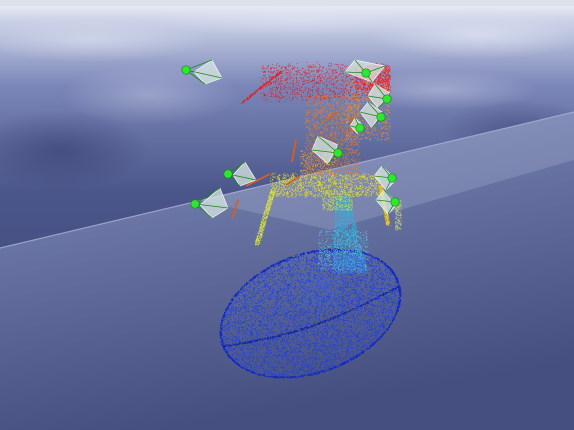 This screenshot has width=574, height=430. What do you see at coordinates (310, 313) in the screenshot?
I see `point-cloud-base` at bounding box center [310, 313].